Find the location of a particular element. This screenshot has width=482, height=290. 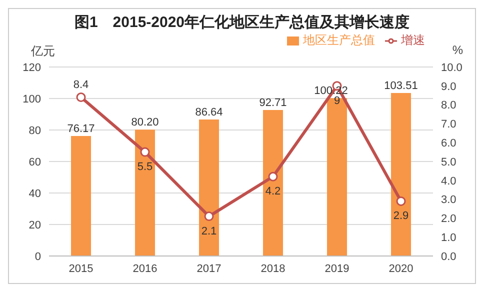

y2-tick-label: 0.0 is located at coordinates (448, 256).